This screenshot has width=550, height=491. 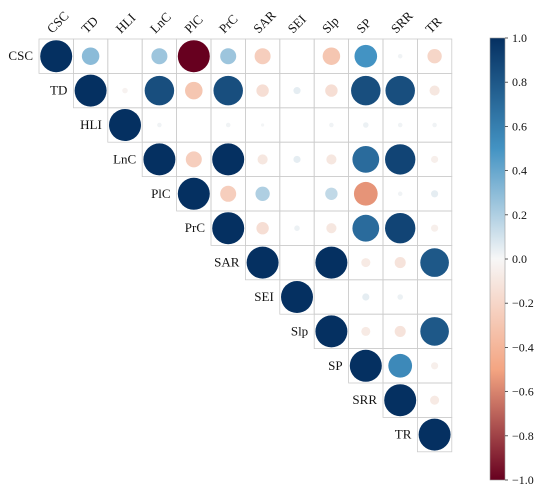 What do you see at coordinates (519, 171) in the screenshot?
I see `colorbar-tick-label: 0.4` at bounding box center [519, 171].